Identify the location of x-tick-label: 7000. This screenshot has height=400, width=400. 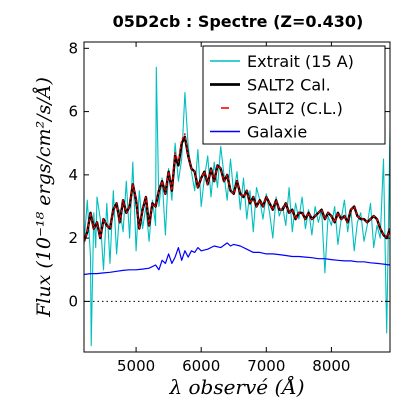
(266, 366).